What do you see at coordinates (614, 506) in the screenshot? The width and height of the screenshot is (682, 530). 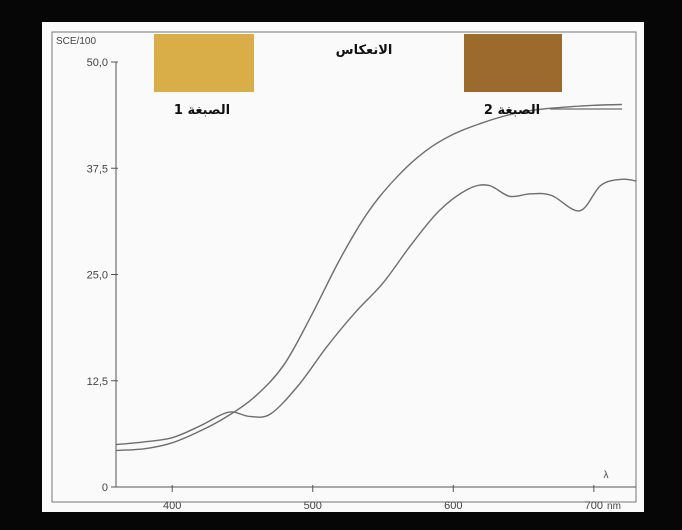 I see `x-axis-unit: nm` at bounding box center [614, 506].